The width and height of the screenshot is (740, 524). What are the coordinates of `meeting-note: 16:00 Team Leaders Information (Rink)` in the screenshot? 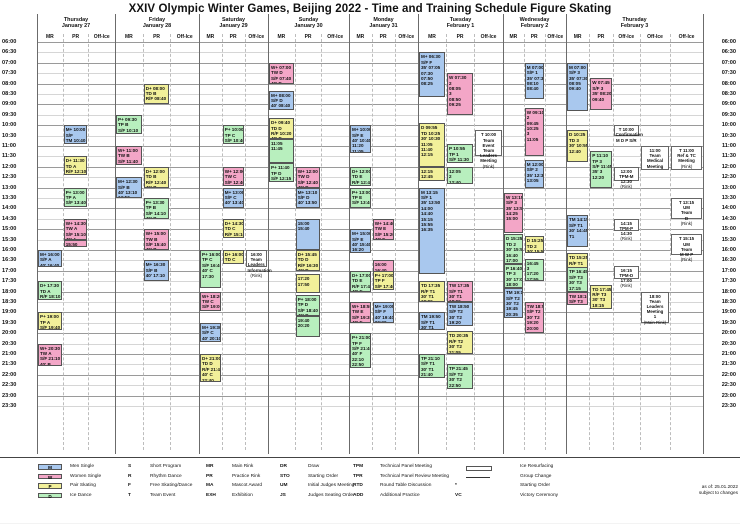 It's located at (258, 264).